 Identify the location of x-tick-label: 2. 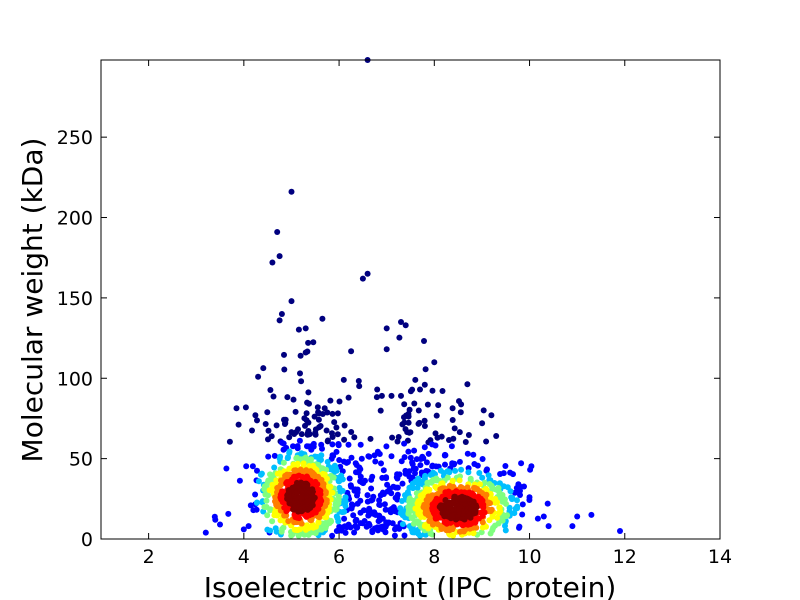
(149, 557).